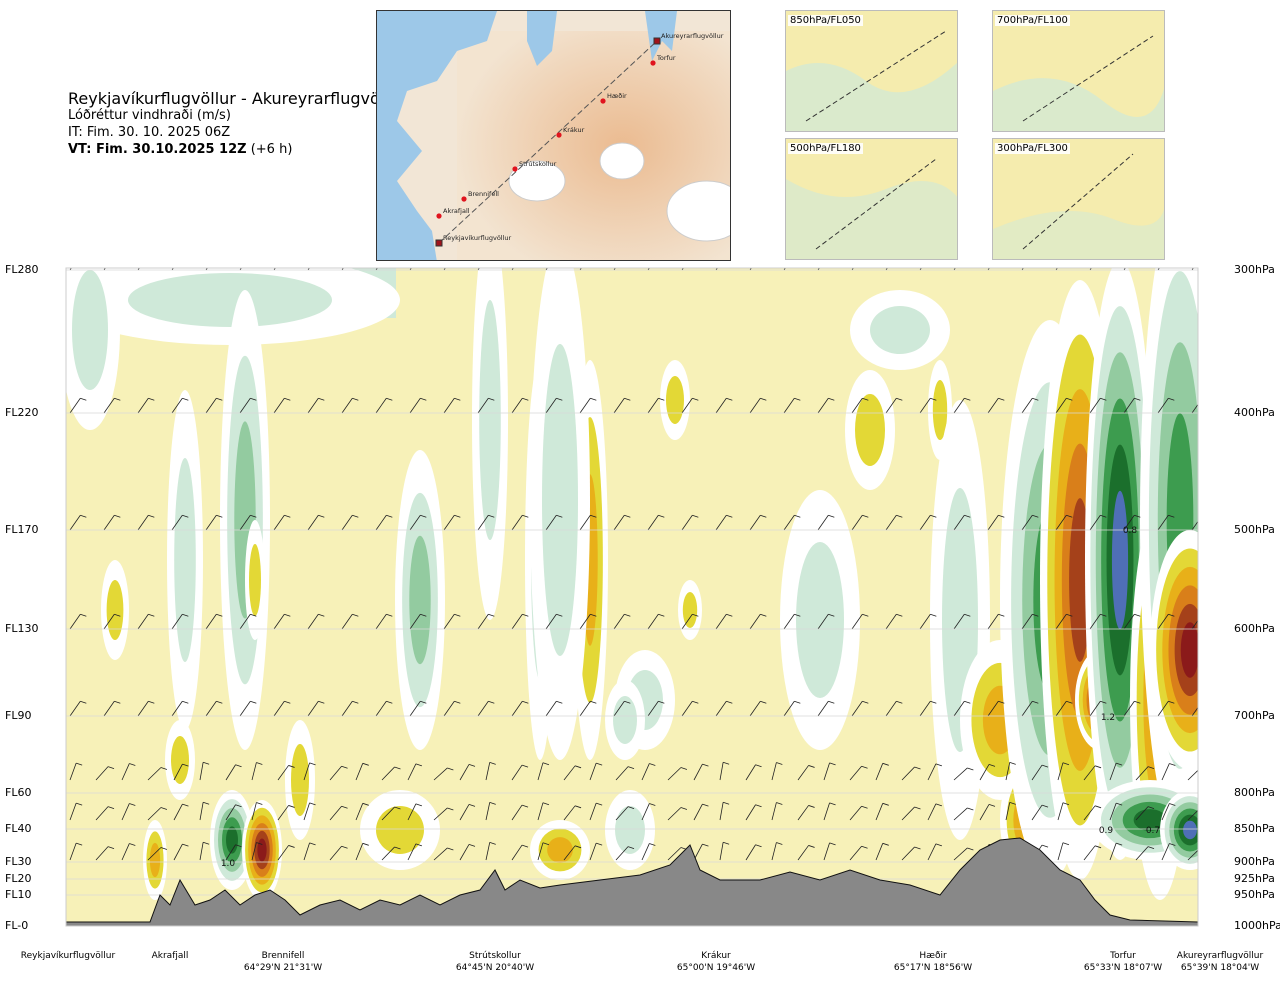 The width and height of the screenshot is (1280, 981). Describe the element at coordinates (1153, 831) in the screenshot. I see `contour-value-label: 0.7` at that location.